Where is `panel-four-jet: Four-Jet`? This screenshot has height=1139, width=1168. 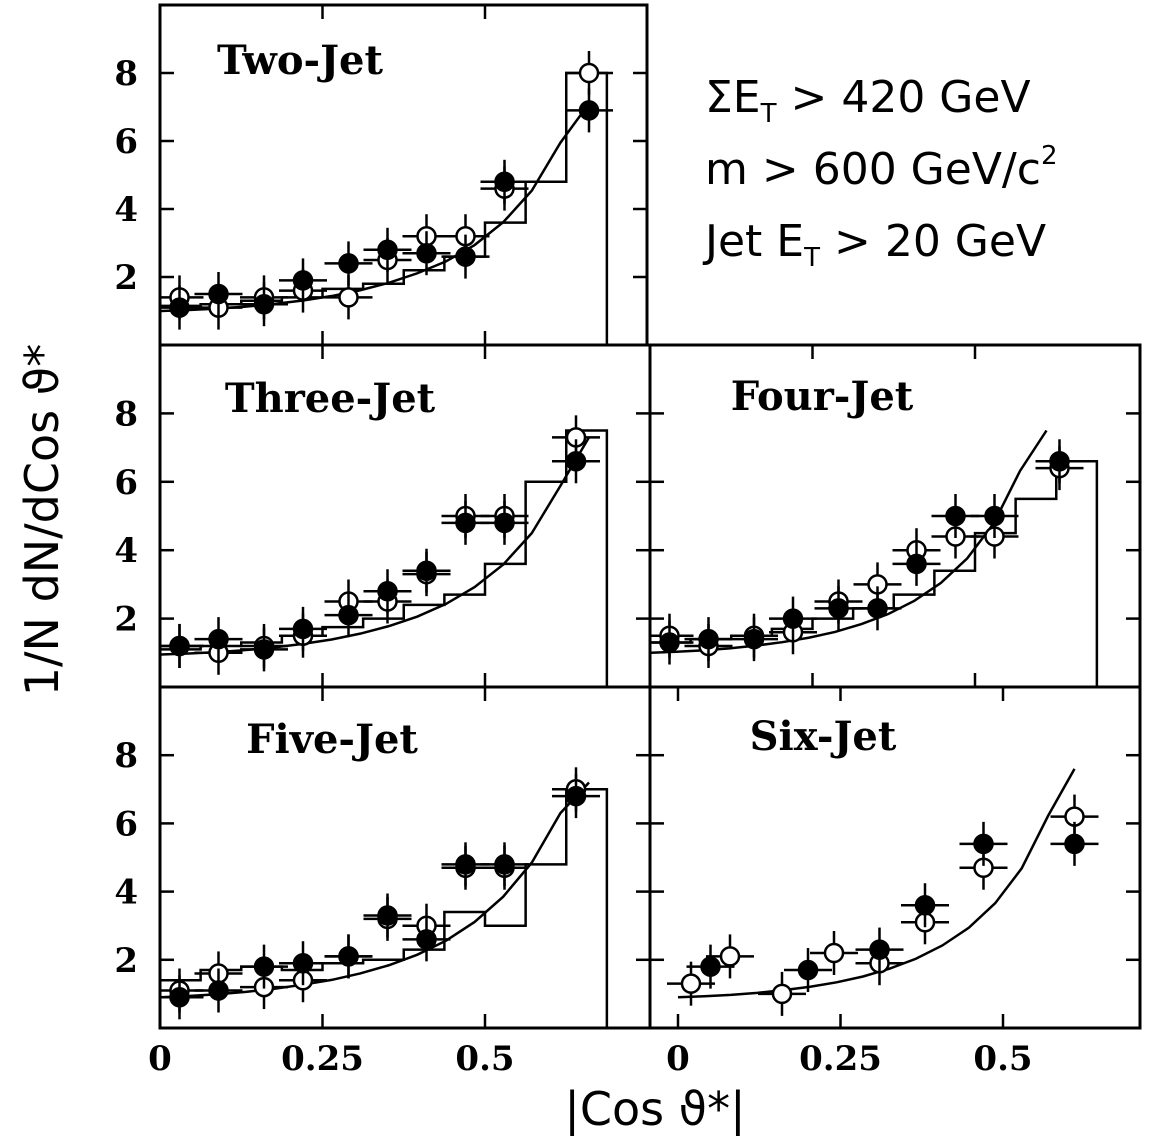 panel-four-jet: Four-Jet is located at coordinates (895, 516).